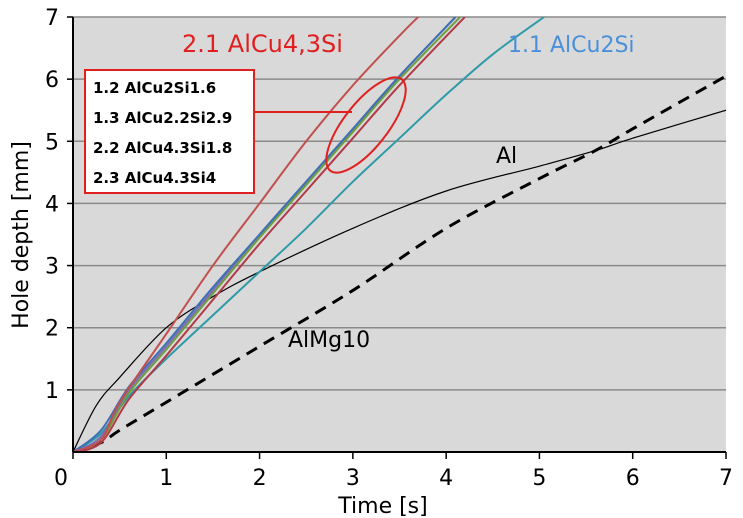  I want to click on legend-item: 1.2 AlCu2Si1.6, so click(154, 88).